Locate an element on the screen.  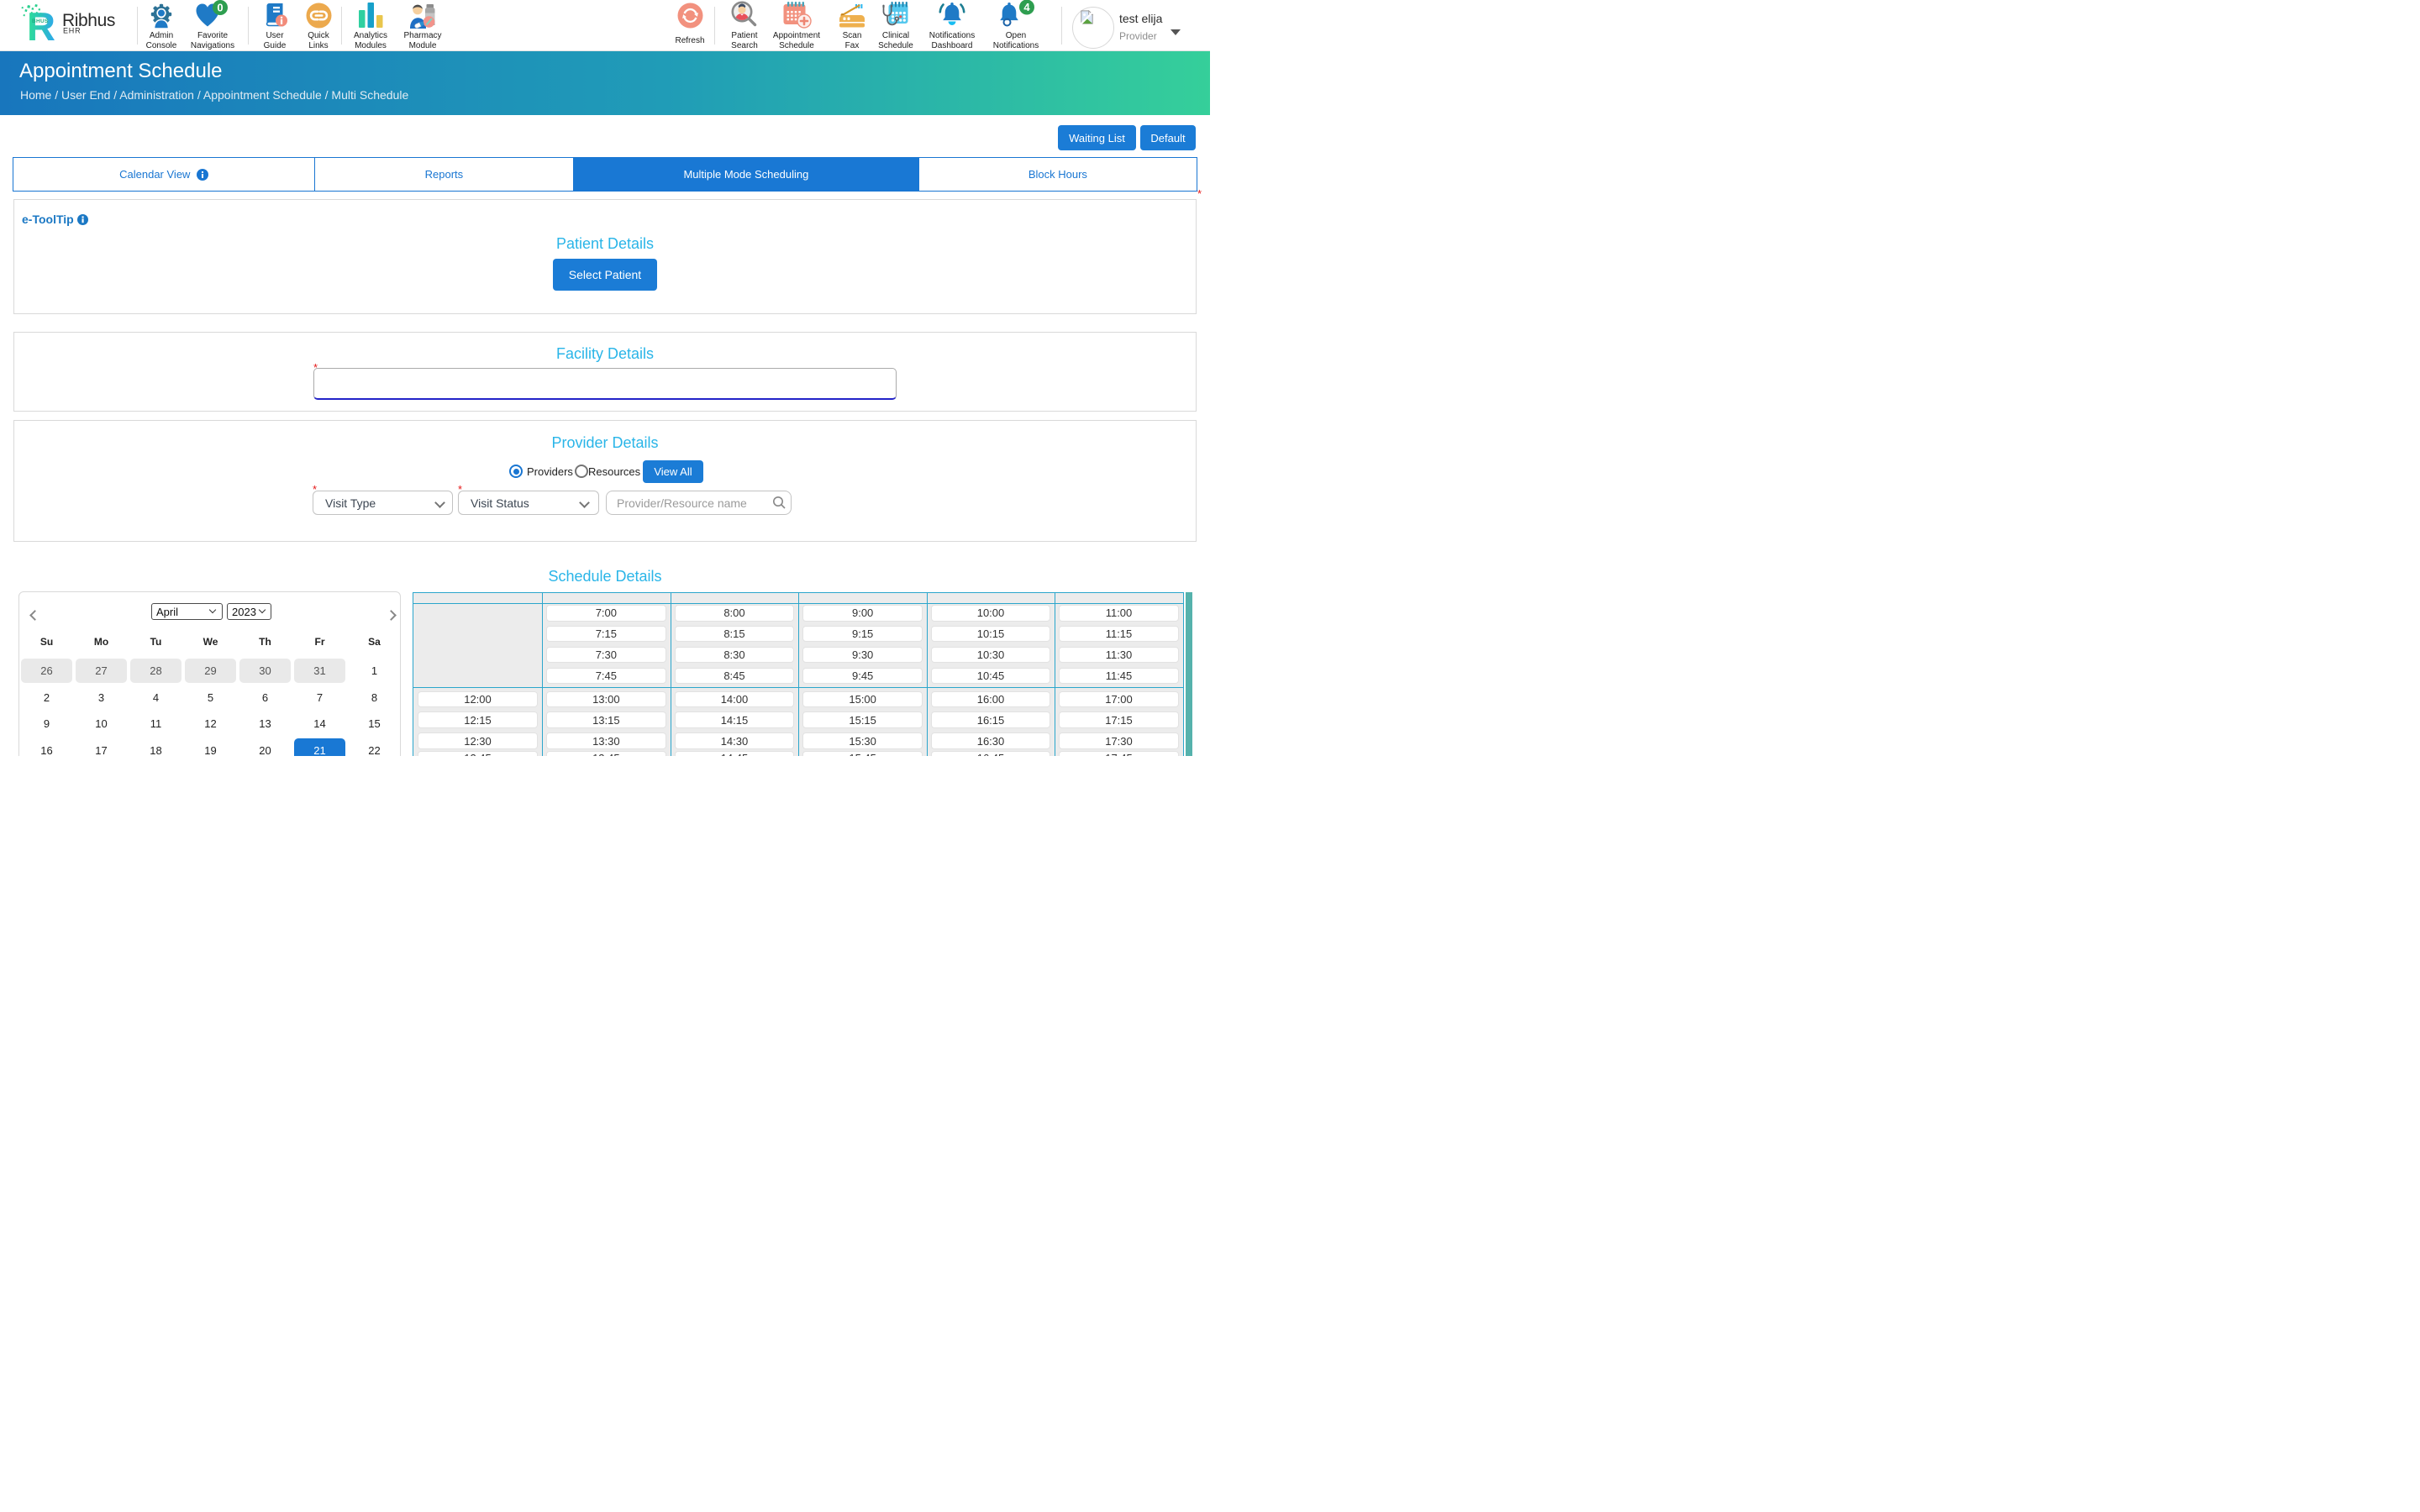
svg-text: 0 is located at coordinates (220, 7).